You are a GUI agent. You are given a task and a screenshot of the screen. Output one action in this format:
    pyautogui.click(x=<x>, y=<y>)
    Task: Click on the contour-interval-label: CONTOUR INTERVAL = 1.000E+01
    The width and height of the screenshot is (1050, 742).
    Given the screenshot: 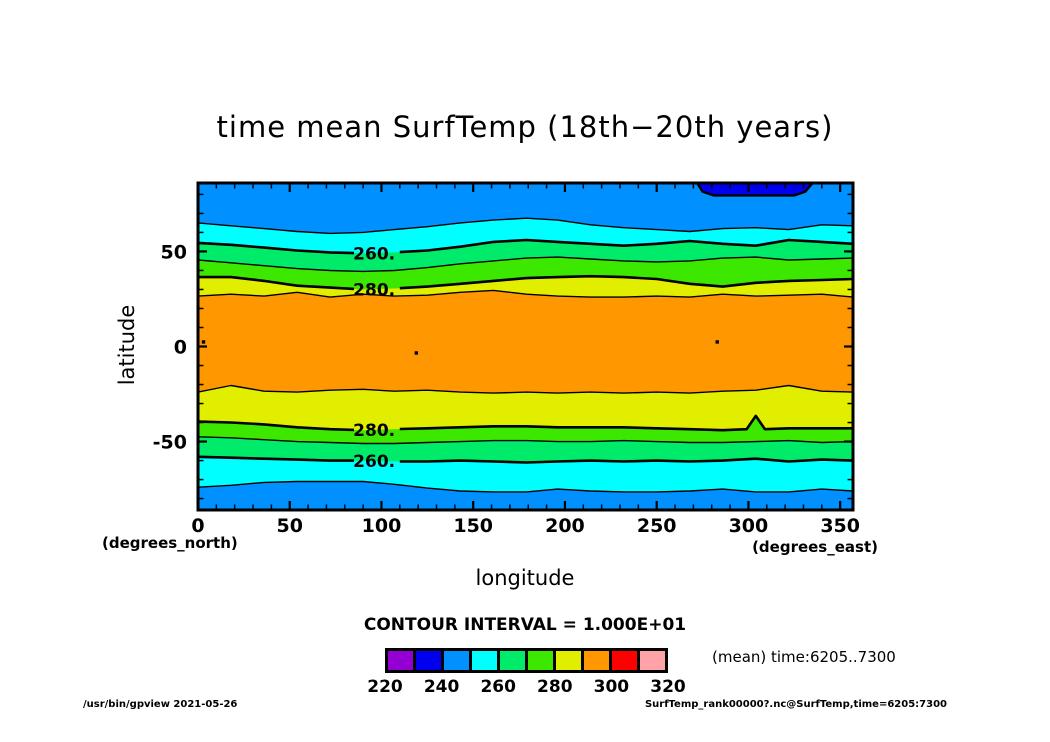 What is the action you would take?
    pyautogui.click(x=525, y=625)
    